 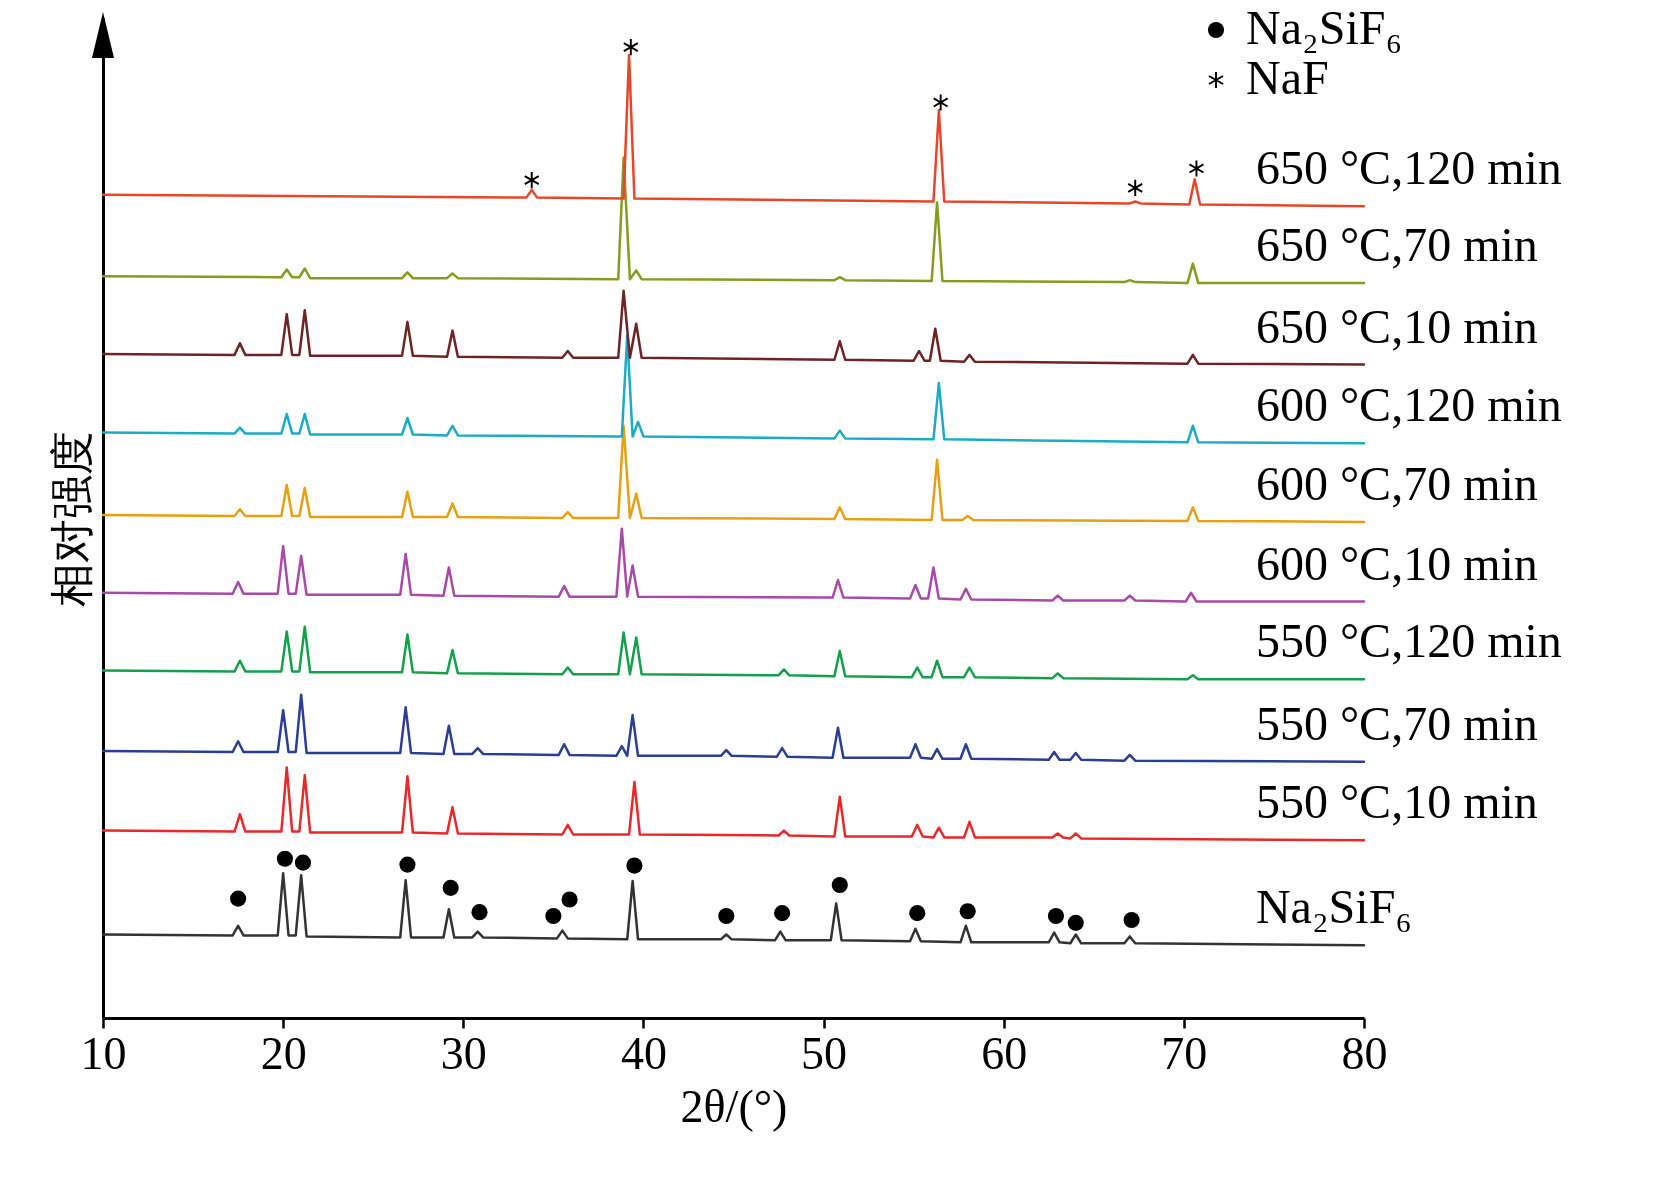 What do you see at coordinates (643, 1053) in the screenshot?
I see `x-tick-label: 40` at bounding box center [643, 1053].